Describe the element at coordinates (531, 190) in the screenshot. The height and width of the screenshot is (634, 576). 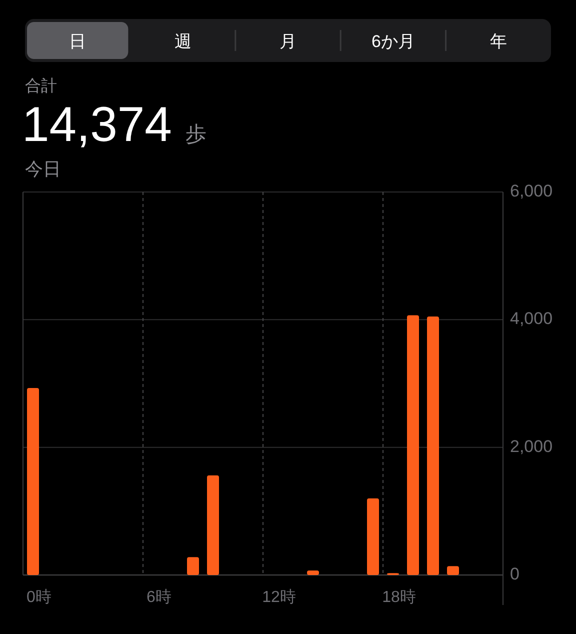
I see `y-tick-label: 6,000` at that location.